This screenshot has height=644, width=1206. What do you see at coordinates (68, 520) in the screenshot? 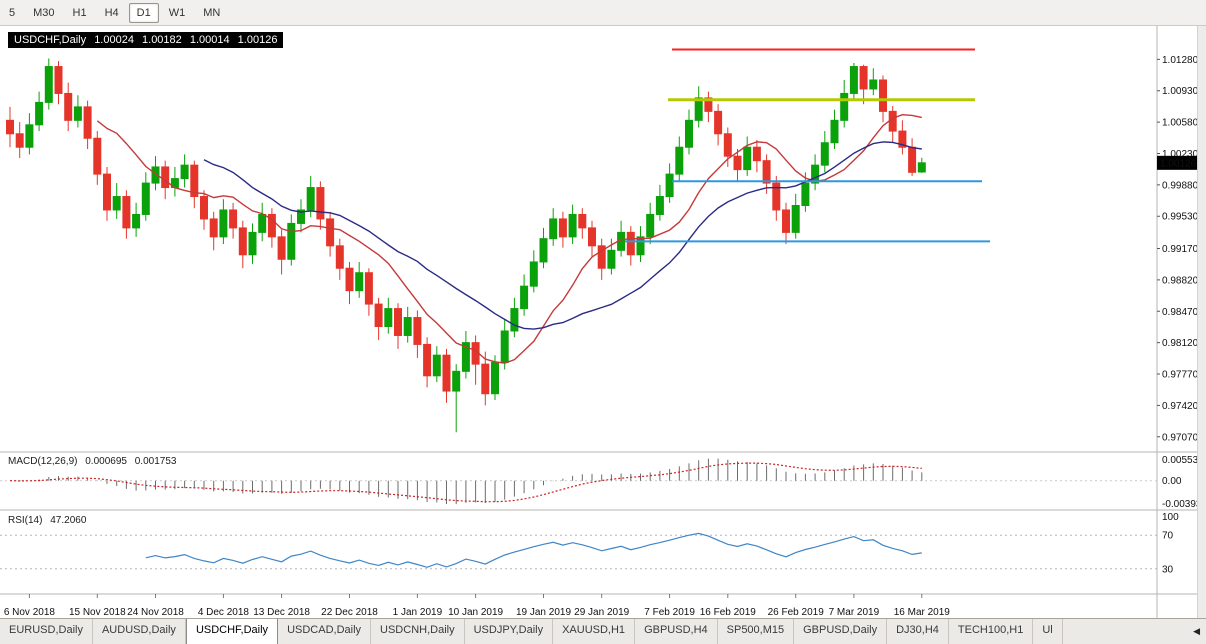
I see `rsi-value: 47.2060` at bounding box center [68, 520].